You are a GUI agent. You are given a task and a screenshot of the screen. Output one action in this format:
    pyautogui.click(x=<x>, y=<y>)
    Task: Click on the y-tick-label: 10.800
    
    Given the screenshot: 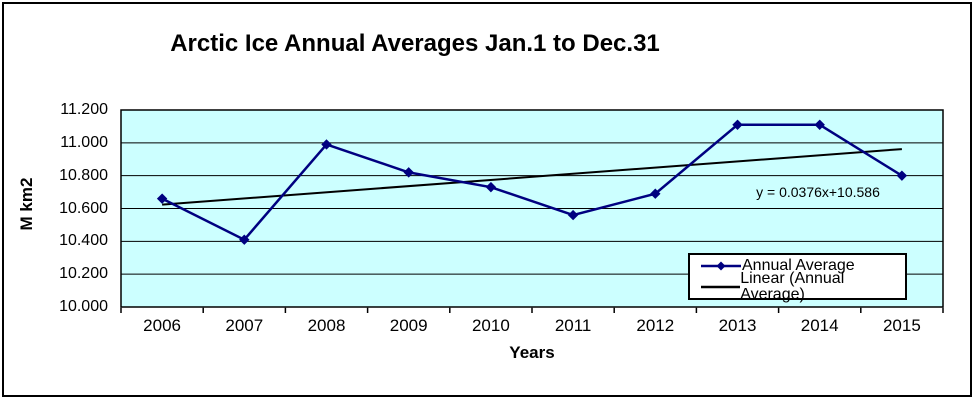 What is the action you would take?
    pyautogui.click(x=83, y=175)
    